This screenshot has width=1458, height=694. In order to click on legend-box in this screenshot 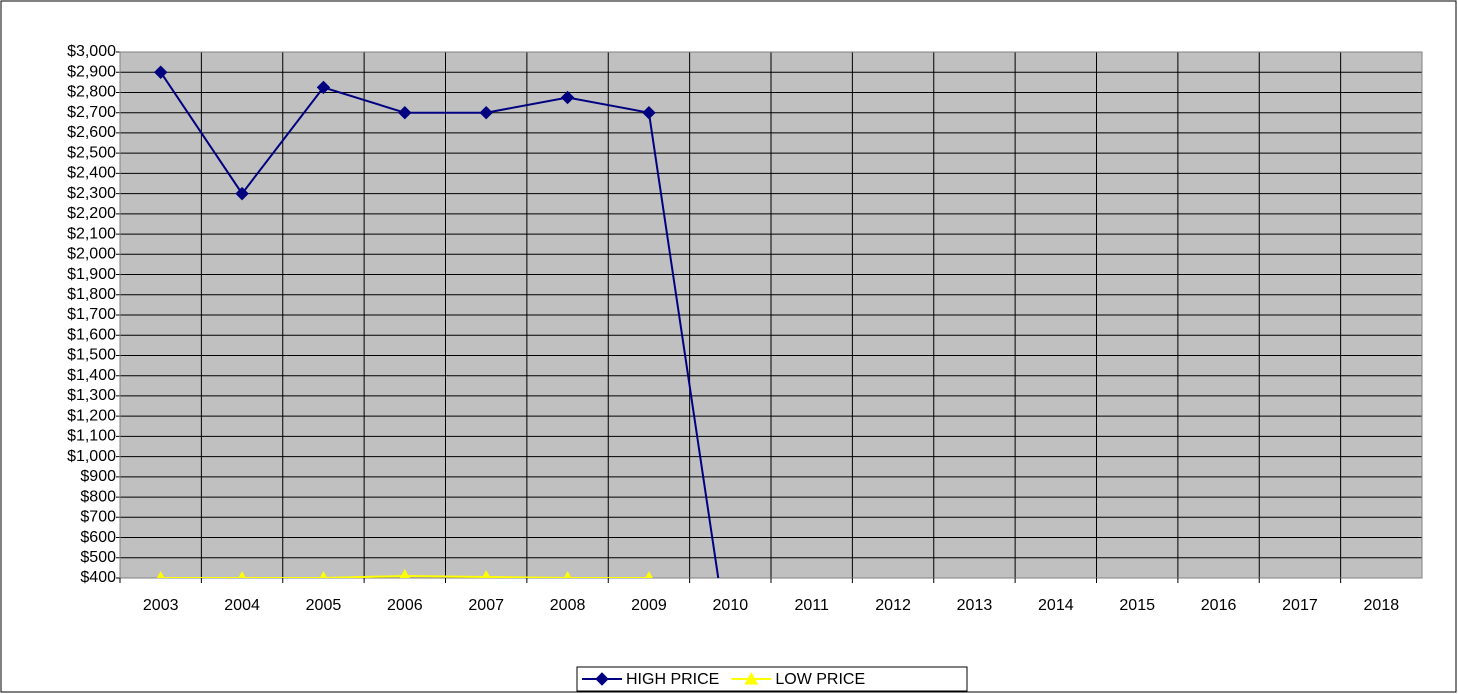, I will do `click(772, 679)`.